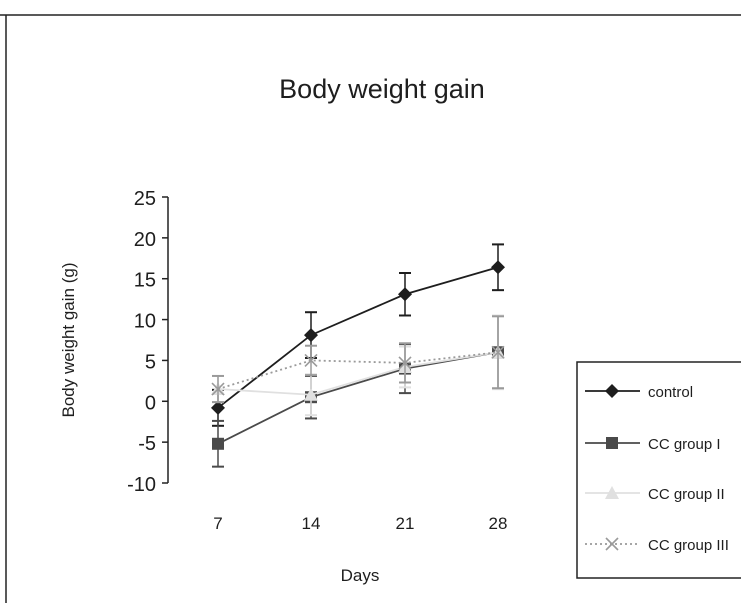  I want to click on chart-title: Body weight gain, so click(382, 89).